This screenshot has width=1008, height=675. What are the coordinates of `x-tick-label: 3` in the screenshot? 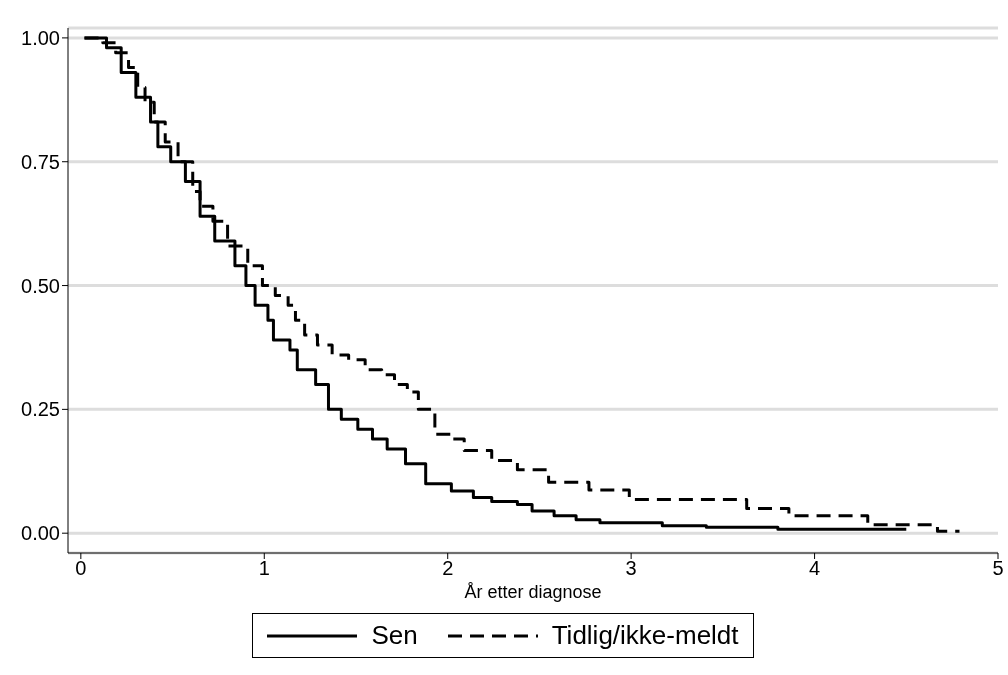 It's located at (631, 568).